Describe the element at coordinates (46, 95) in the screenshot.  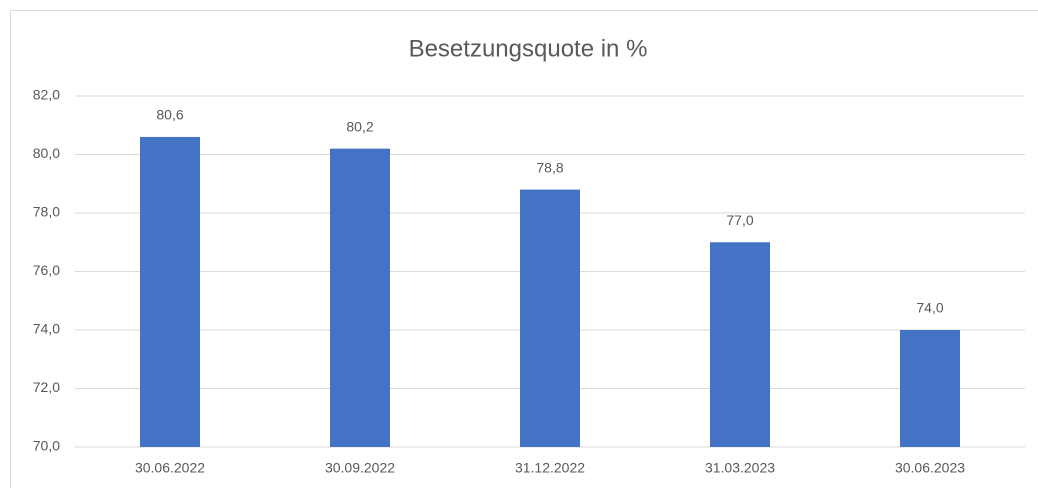
I see `y-tick-label: 82,0` at that location.